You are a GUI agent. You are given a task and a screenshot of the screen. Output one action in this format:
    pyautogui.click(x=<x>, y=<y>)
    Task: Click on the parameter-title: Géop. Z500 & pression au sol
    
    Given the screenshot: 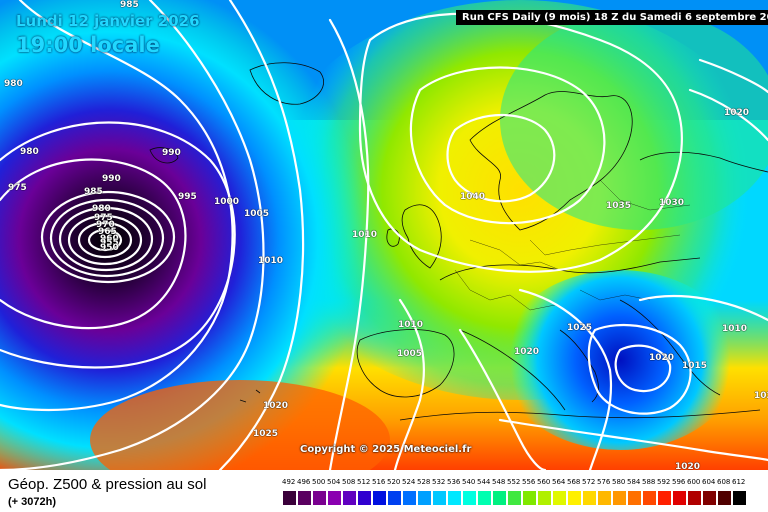 What is the action you would take?
    pyautogui.click(x=107, y=484)
    